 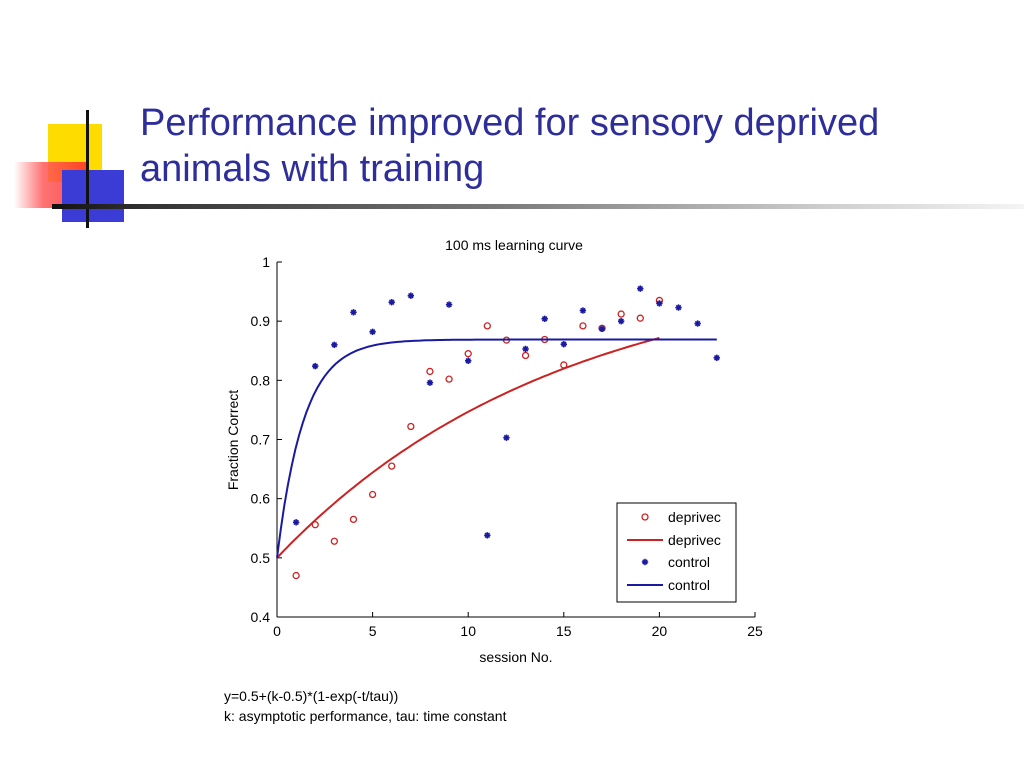 What do you see at coordinates (311, 696) in the screenshot?
I see `formula-footnote: y=0.5+(k-0.5)*(1-exp(-t/tau))` at bounding box center [311, 696].